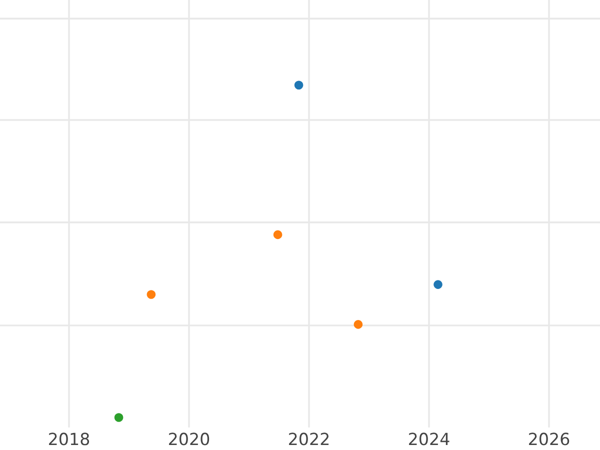  Describe the element at coordinates (69, 439) in the screenshot. I see `x-tick-label: 2018` at that location.